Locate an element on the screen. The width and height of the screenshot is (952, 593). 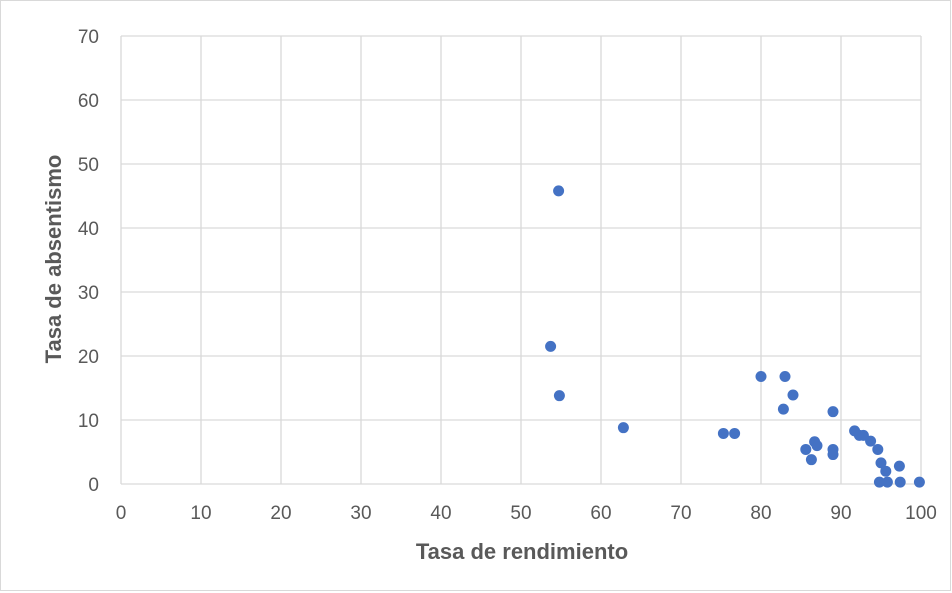
y-tick-label: 30 is located at coordinates (88, 293).